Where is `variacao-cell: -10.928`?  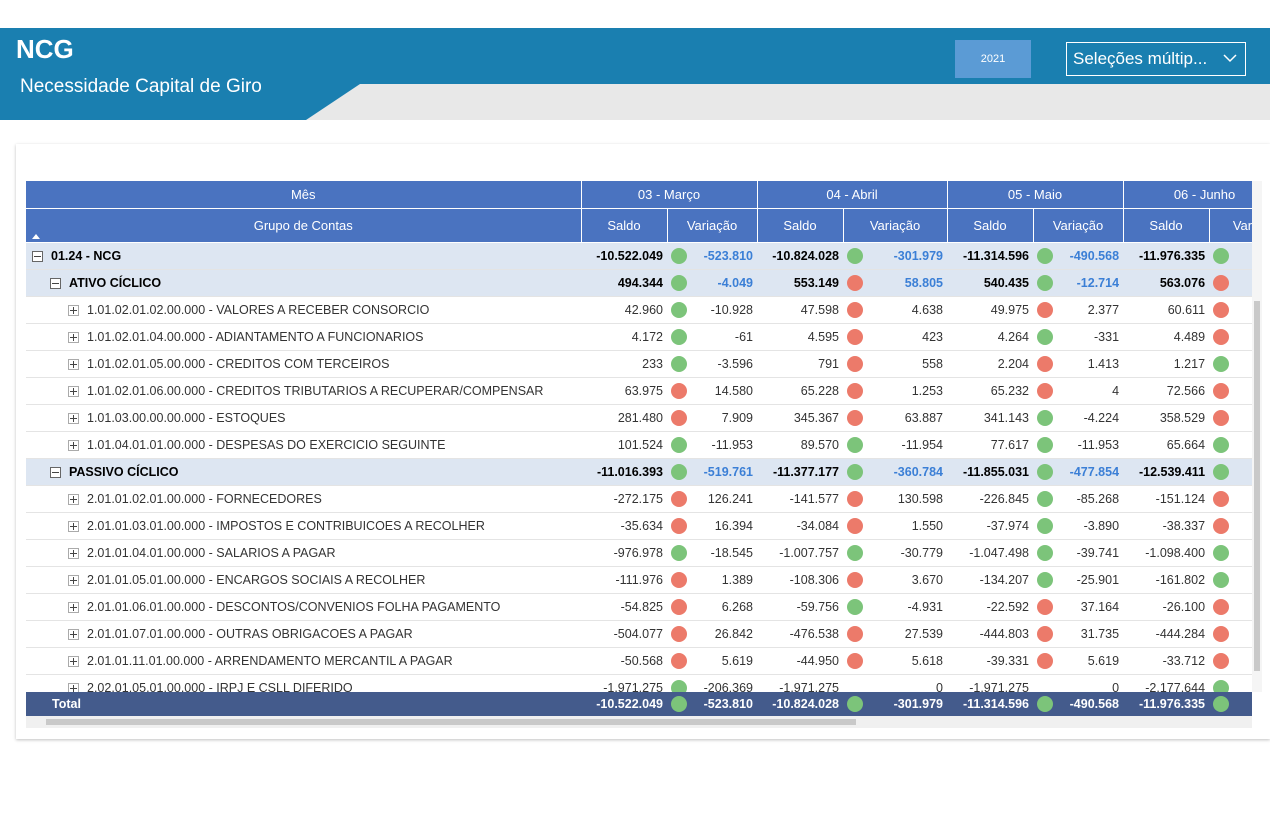 variacao-cell: -10.928 is located at coordinates (724, 310).